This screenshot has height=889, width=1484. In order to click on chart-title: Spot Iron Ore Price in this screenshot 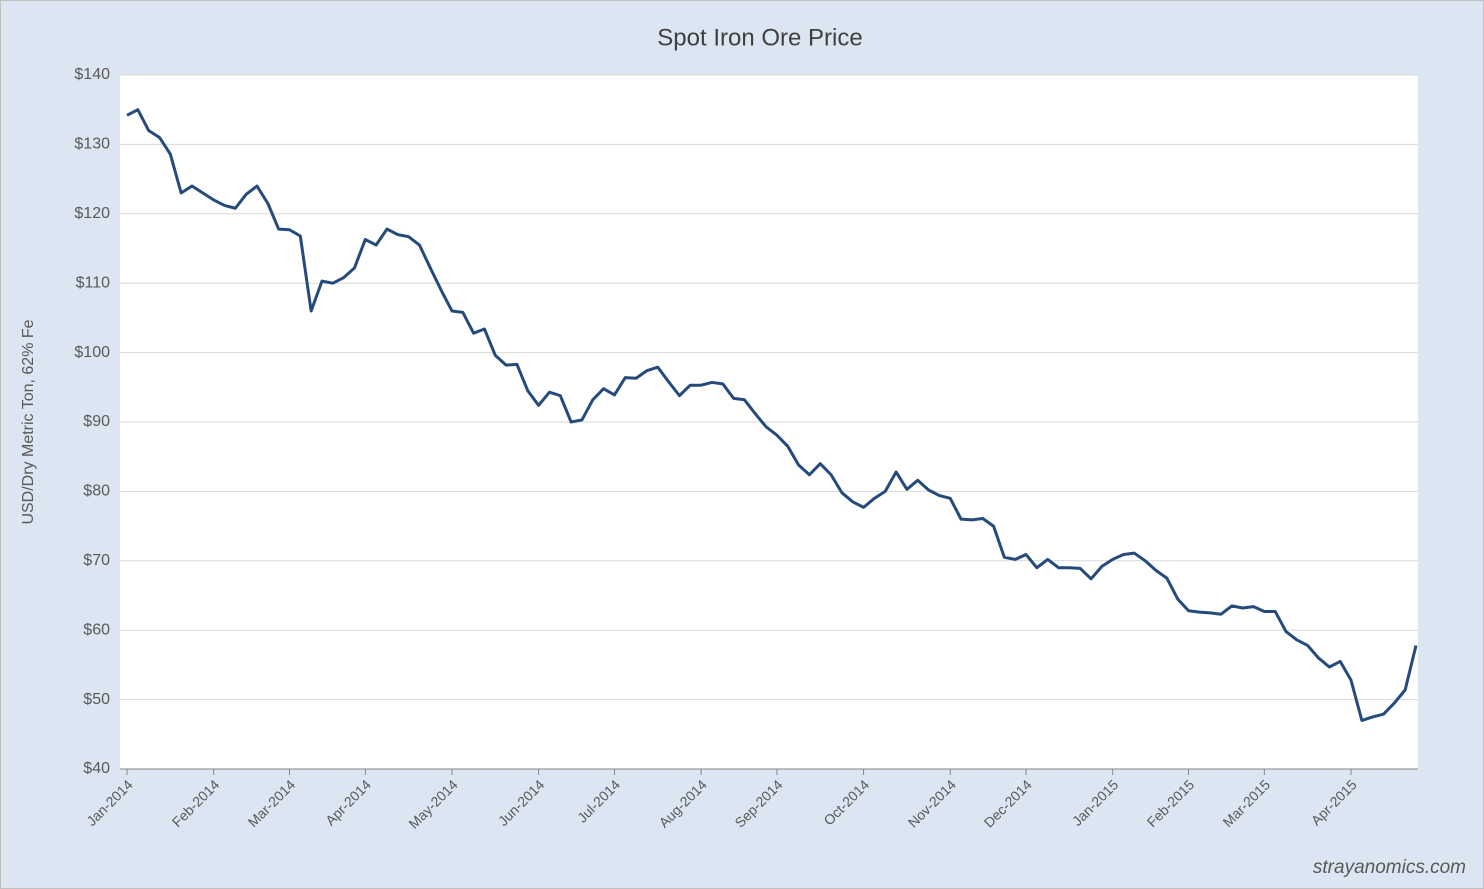, I will do `click(759, 37)`.